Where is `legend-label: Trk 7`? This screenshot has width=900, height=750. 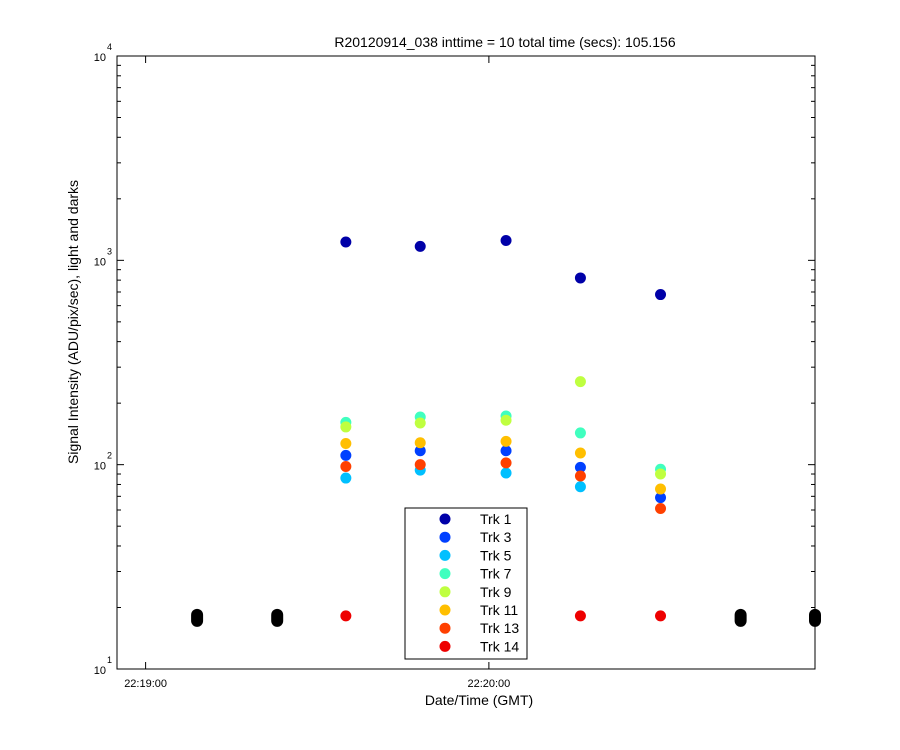 legend-label: Trk 7 is located at coordinates (496, 574).